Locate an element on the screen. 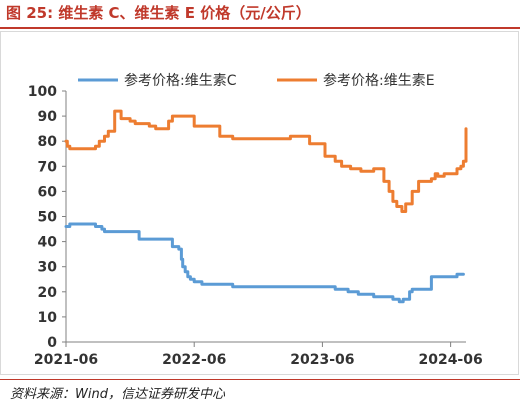 The width and height of the screenshot is (520, 407). source-note: 资料来源：Wind，信达证券研发中心 is located at coordinates (117, 394).